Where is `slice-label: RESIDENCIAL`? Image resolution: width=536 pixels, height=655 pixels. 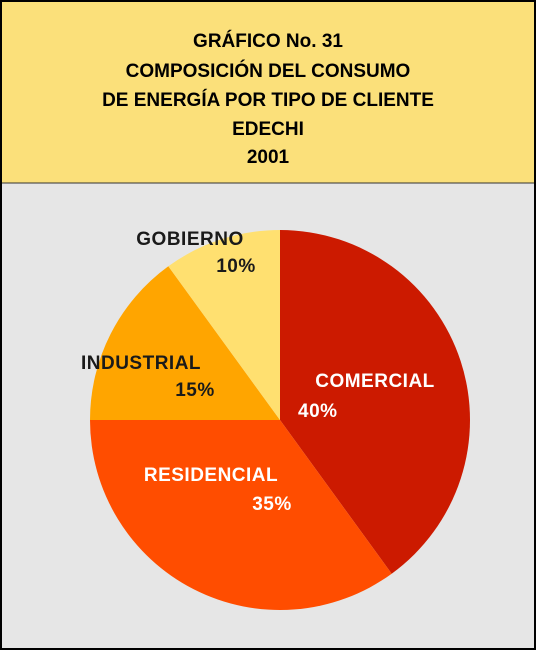 slice-label: RESIDENCIAL is located at coordinates (211, 475).